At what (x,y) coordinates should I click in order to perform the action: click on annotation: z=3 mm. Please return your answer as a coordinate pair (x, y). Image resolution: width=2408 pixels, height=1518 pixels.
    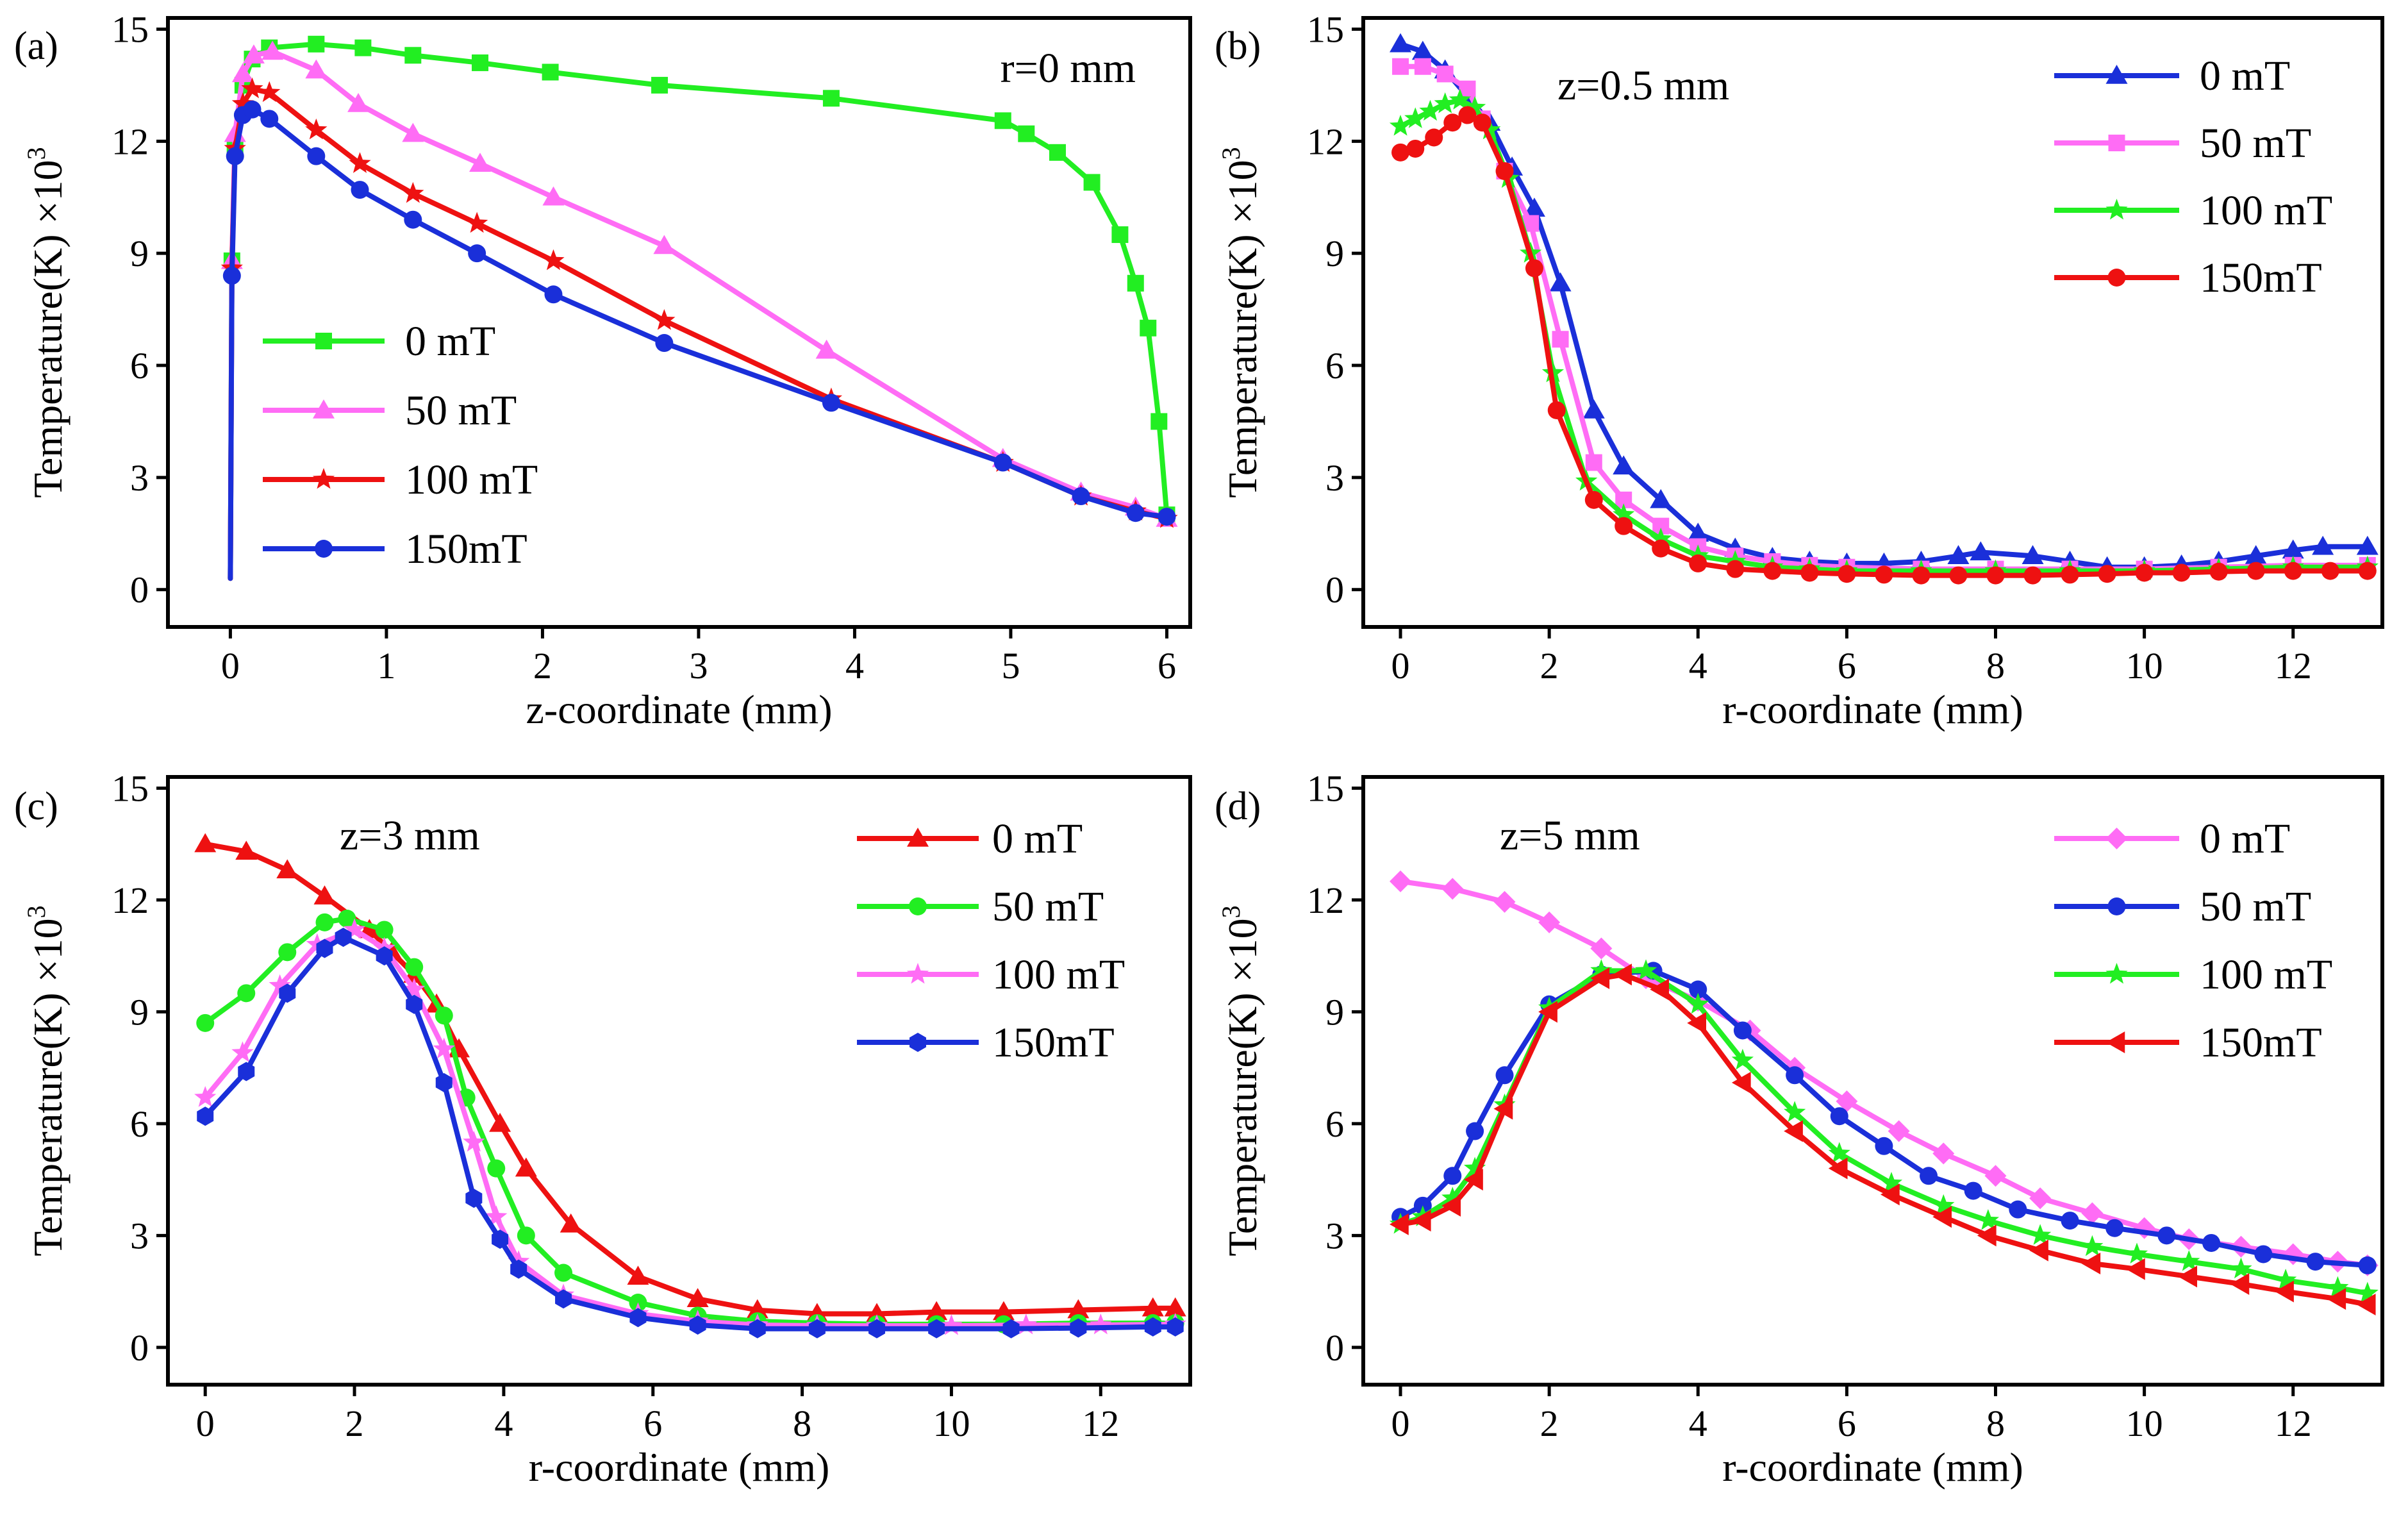
    Looking at the image, I should click on (410, 835).